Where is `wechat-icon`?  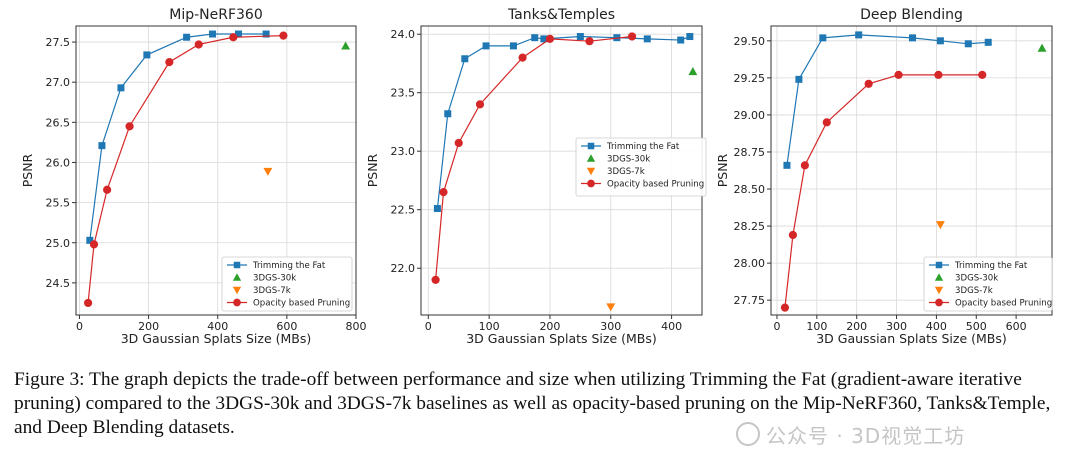 wechat-icon is located at coordinates (748, 434).